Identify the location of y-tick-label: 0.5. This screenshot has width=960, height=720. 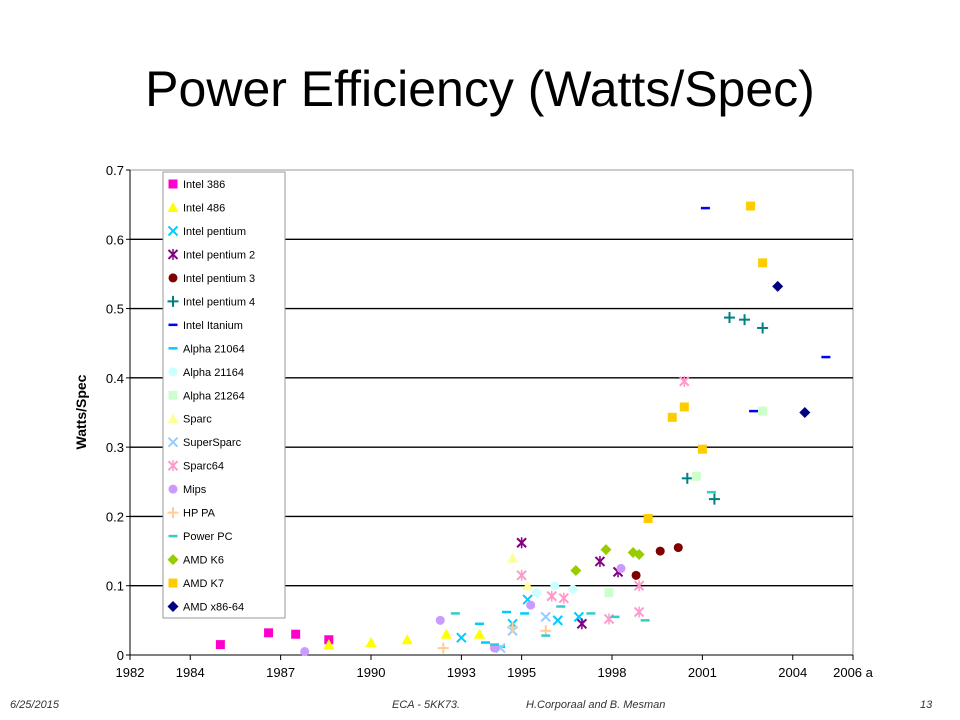
(115, 309).